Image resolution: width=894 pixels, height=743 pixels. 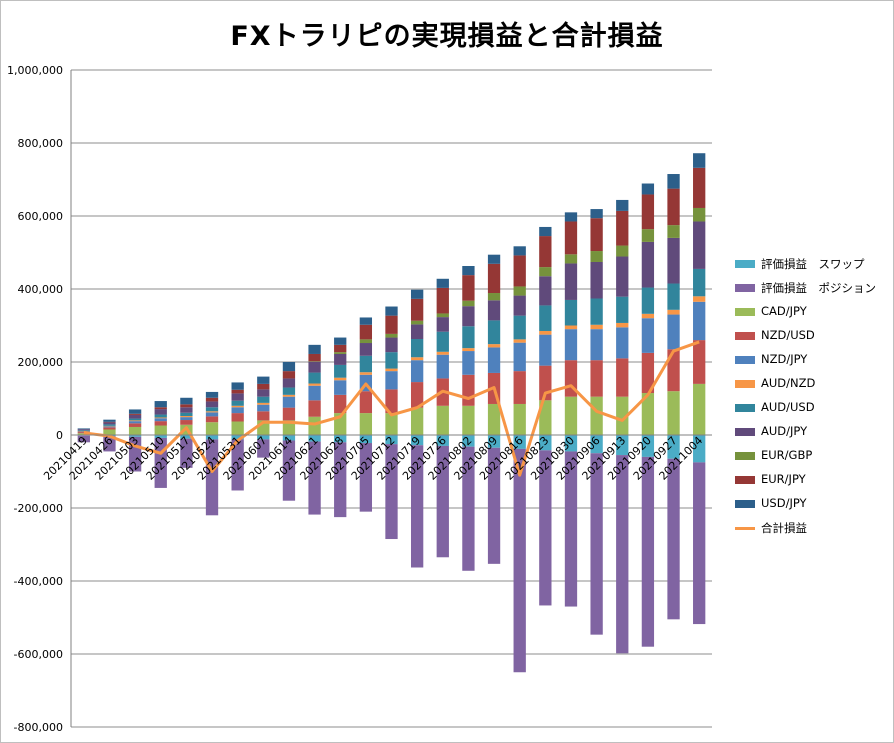 What do you see at coordinates (38, 727) in the screenshot?
I see `y-tick-label: -800,000` at bounding box center [38, 727].